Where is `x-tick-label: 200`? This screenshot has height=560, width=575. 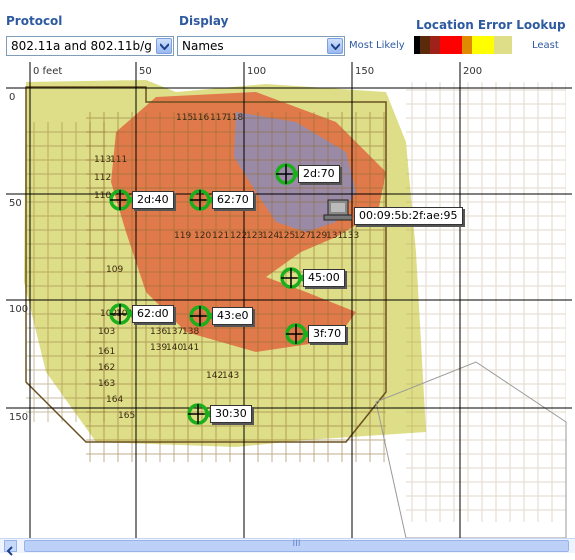
x-tick-label: 200 is located at coordinates (472, 71).